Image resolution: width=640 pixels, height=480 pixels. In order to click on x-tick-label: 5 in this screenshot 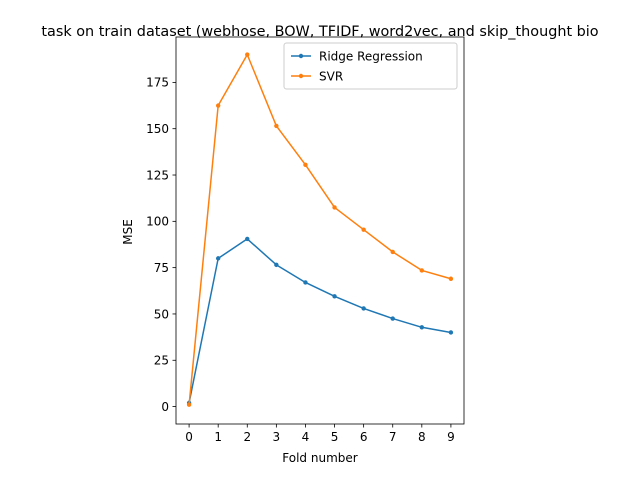, I will do `click(335, 437)`.